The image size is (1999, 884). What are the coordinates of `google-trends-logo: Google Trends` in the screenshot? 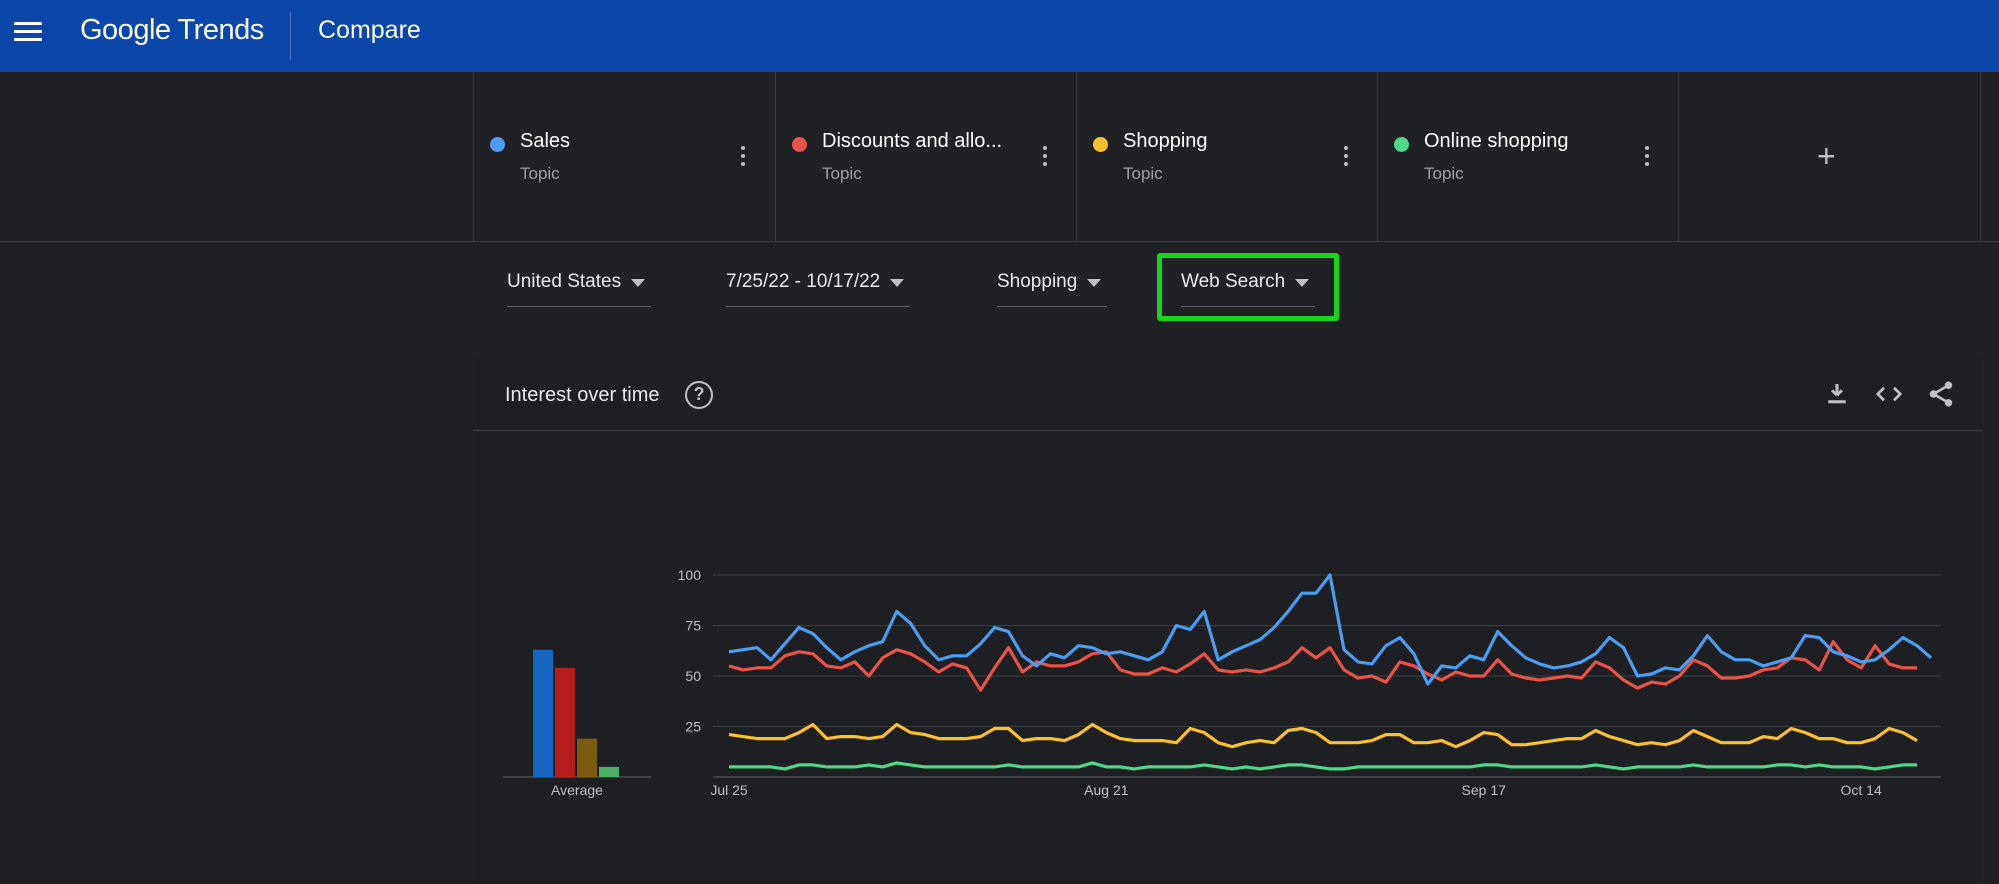 It's located at (172, 30).